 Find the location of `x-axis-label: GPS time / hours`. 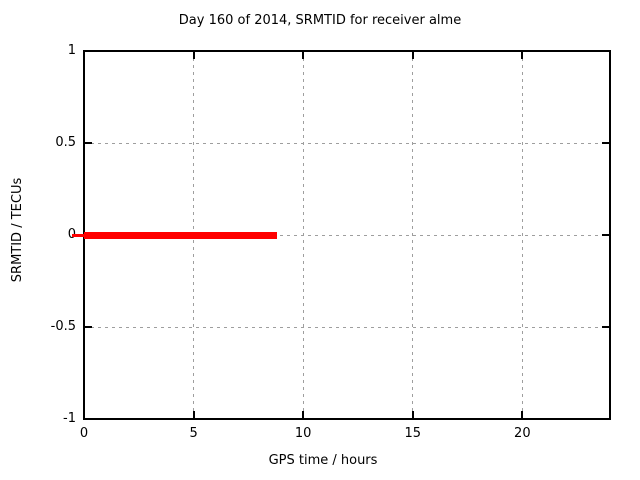

x-axis-label: GPS time / hours is located at coordinates (323, 460).